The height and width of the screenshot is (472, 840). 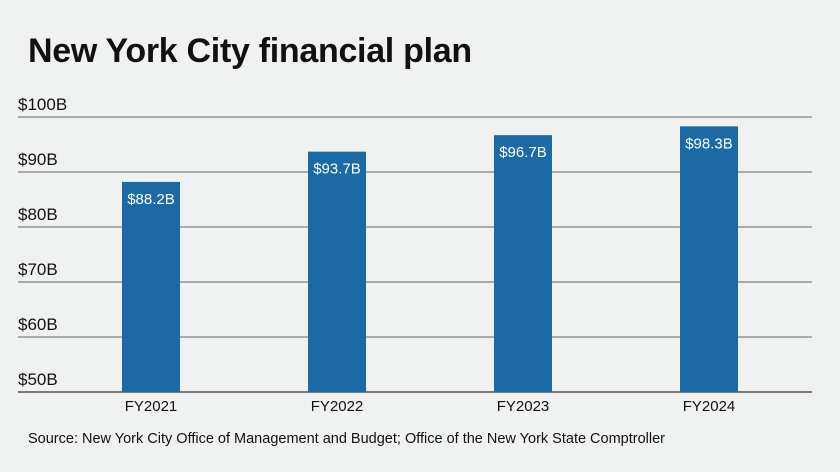 I want to click on y-tick-label: $50B, so click(x=38, y=379).